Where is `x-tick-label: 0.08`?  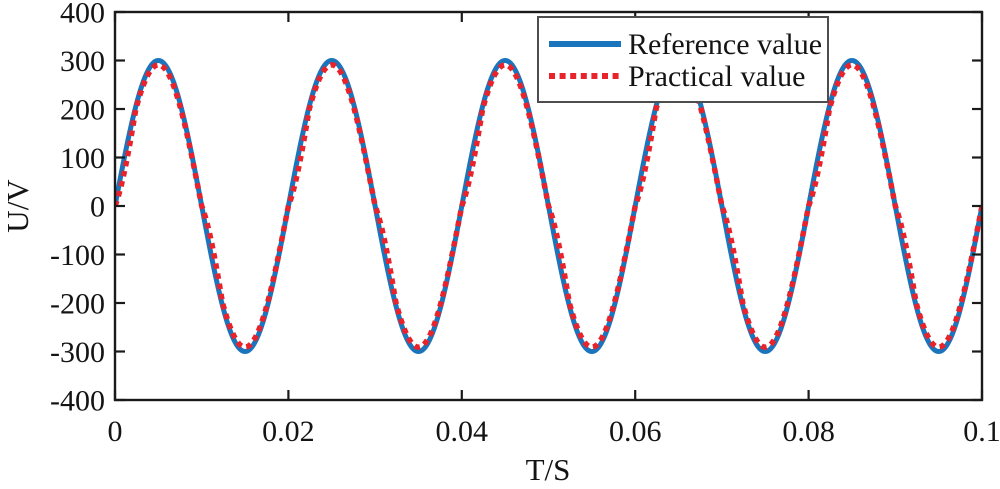
x-tick-label: 0.08 is located at coordinates (808, 431).